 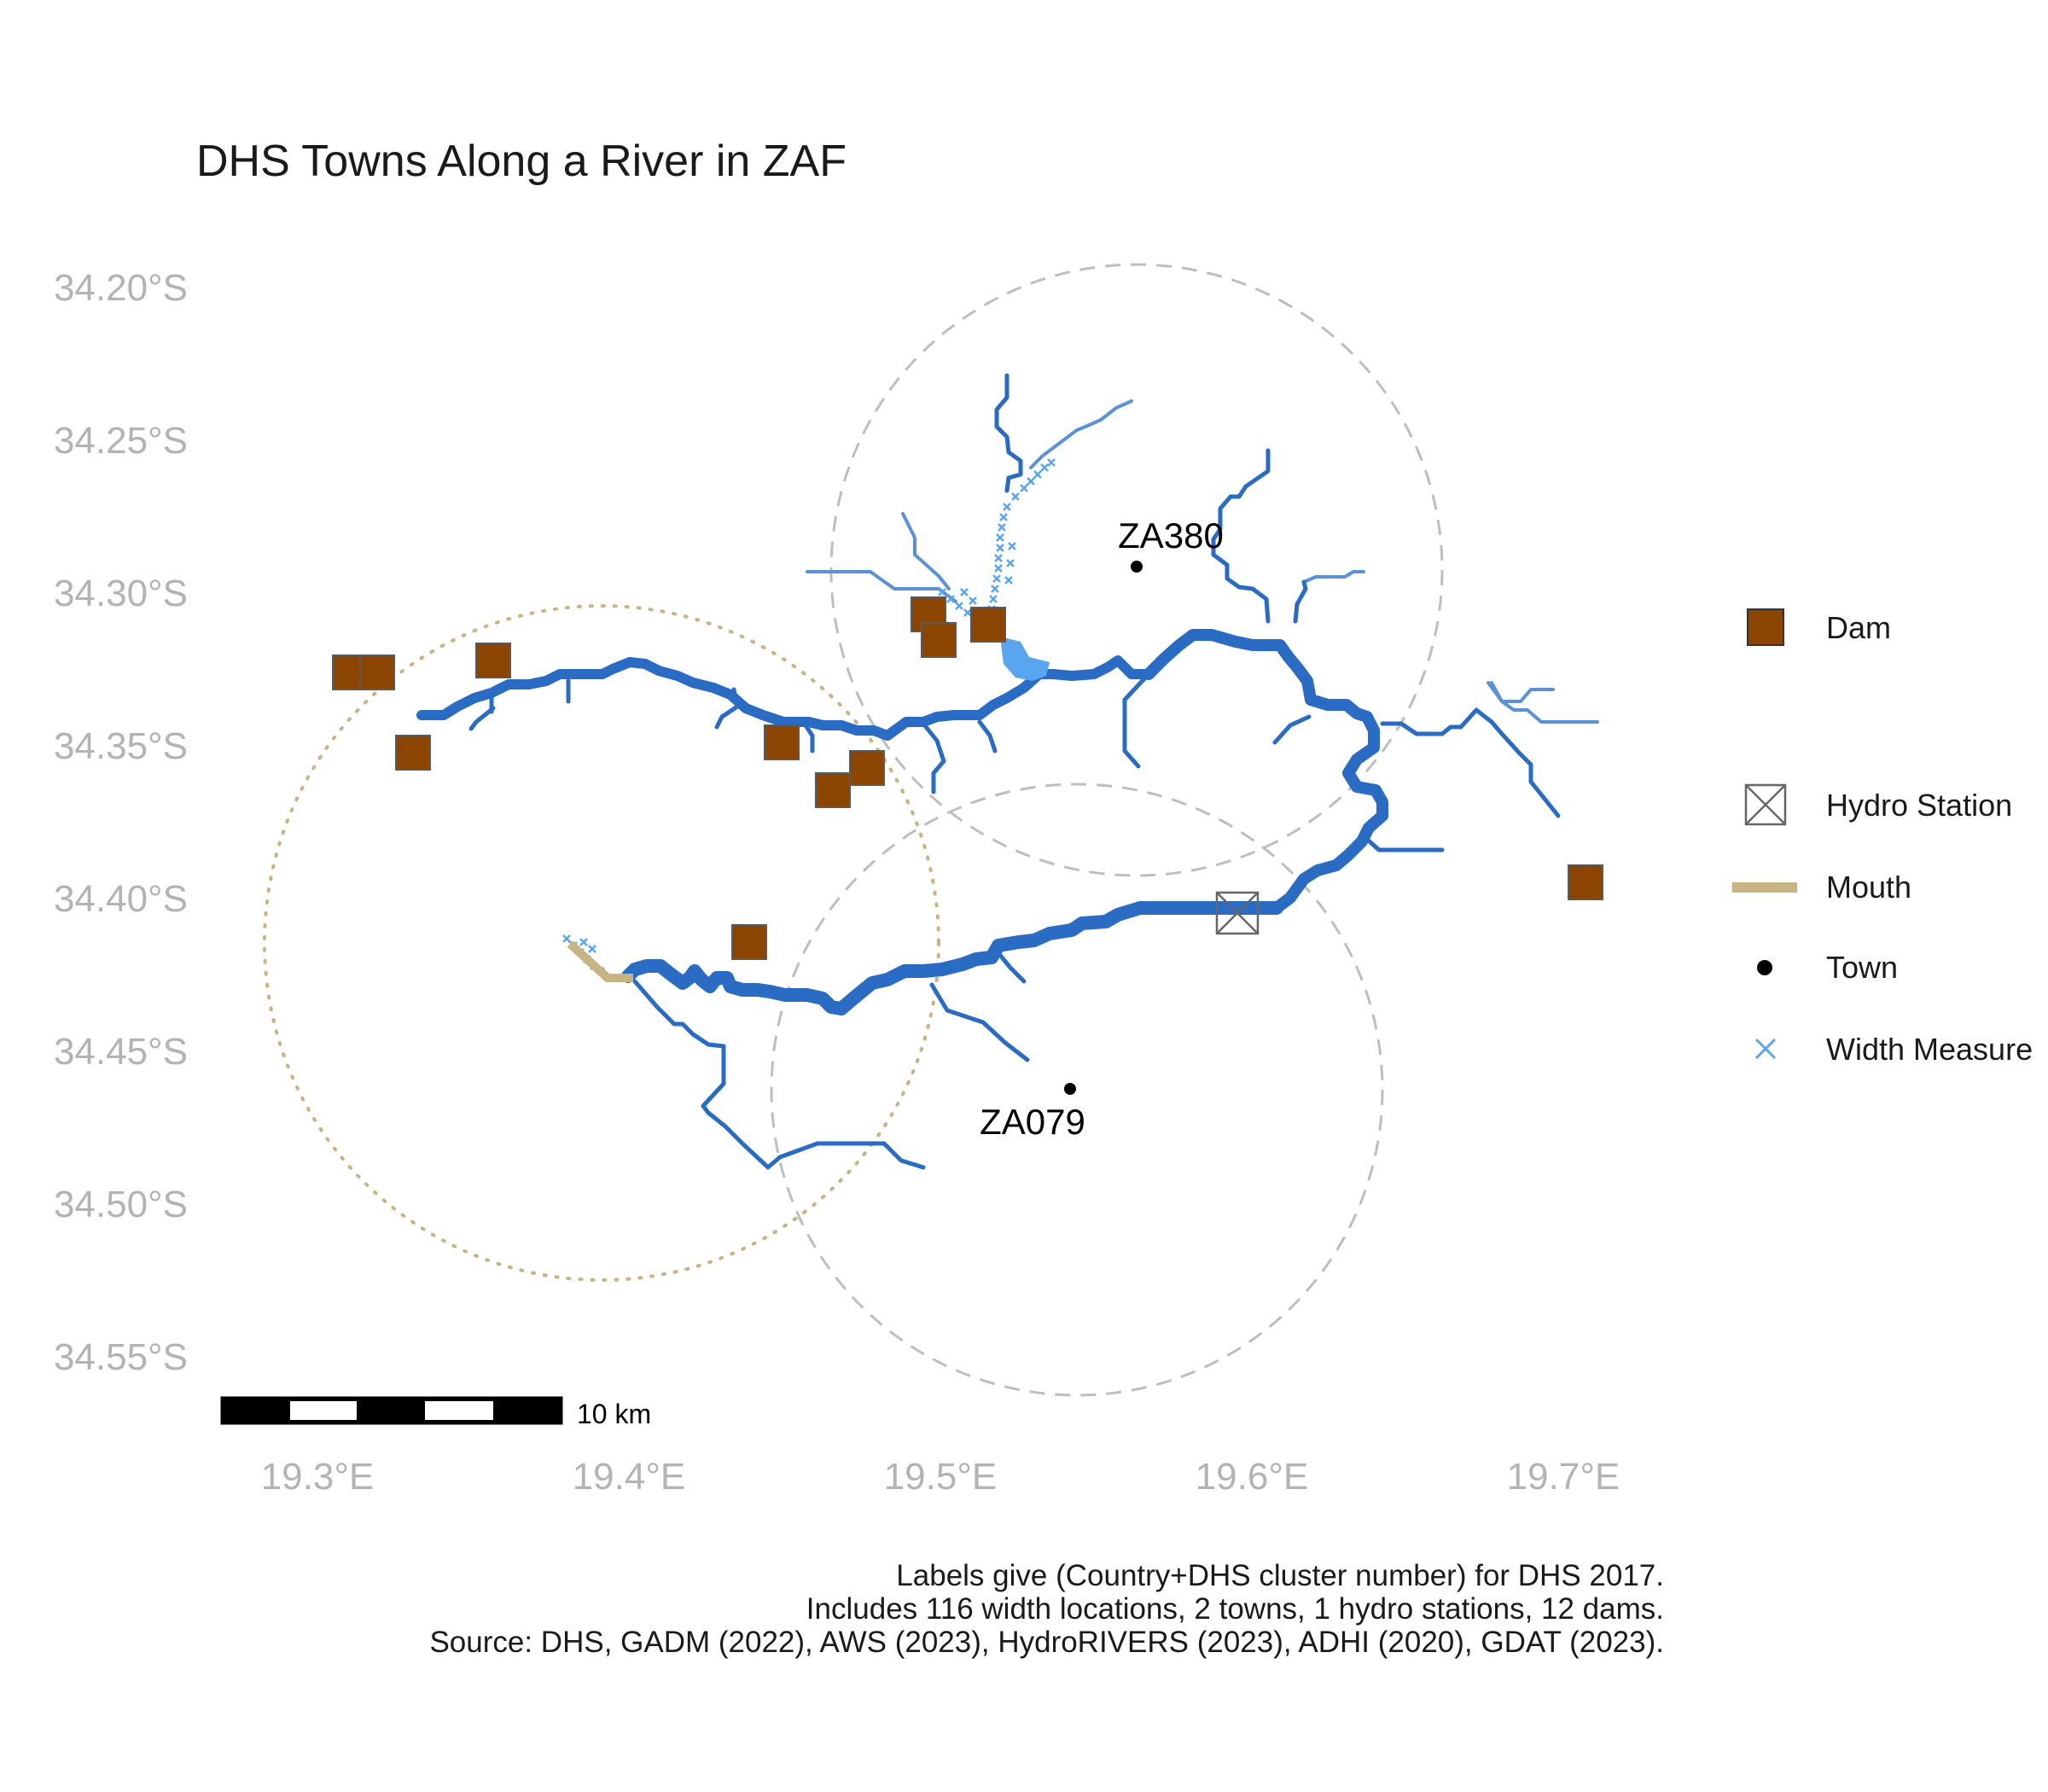 What do you see at coordinates (1252, 1477) in the screenshot?
I see `x-tick-label: 19.6°E` at bounding box center [1252, 1477].